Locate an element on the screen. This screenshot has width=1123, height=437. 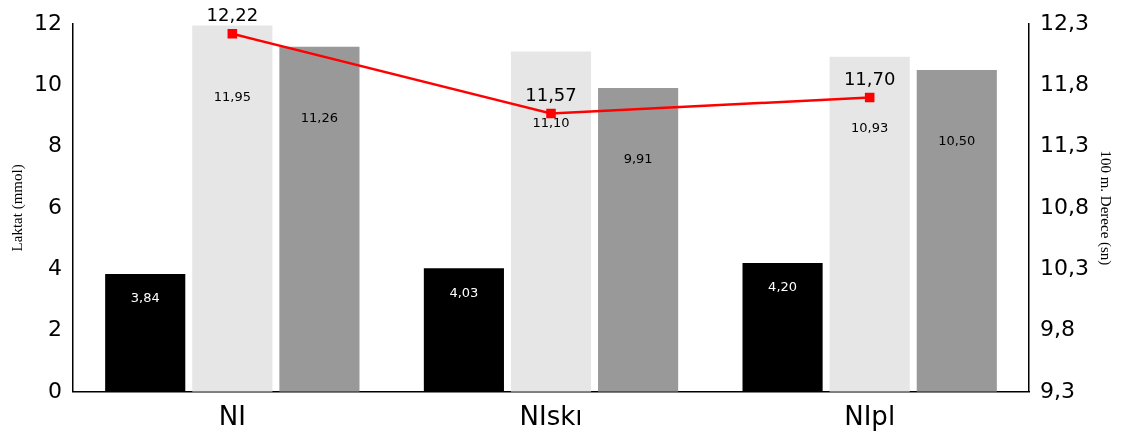
data-label: 4,03 is located at coordinates (464, 292).